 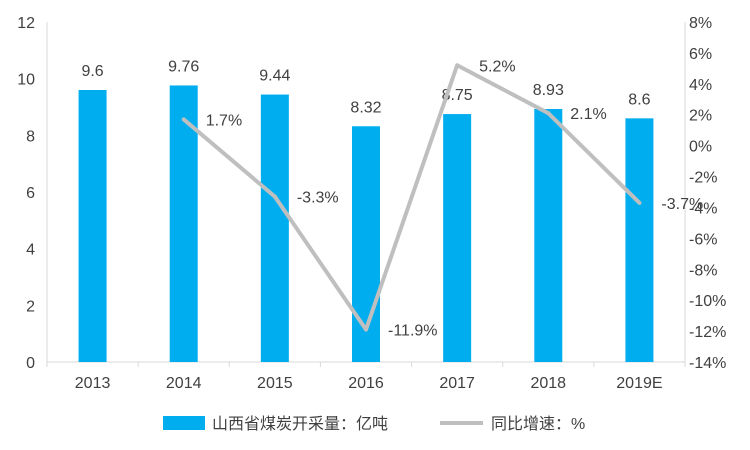 What do you see at coordinates (300, 424) in the screenshot?
I see `legend-label-bar: 山西省煤炭开采量：亿吨` at bounding box center [300, 424].